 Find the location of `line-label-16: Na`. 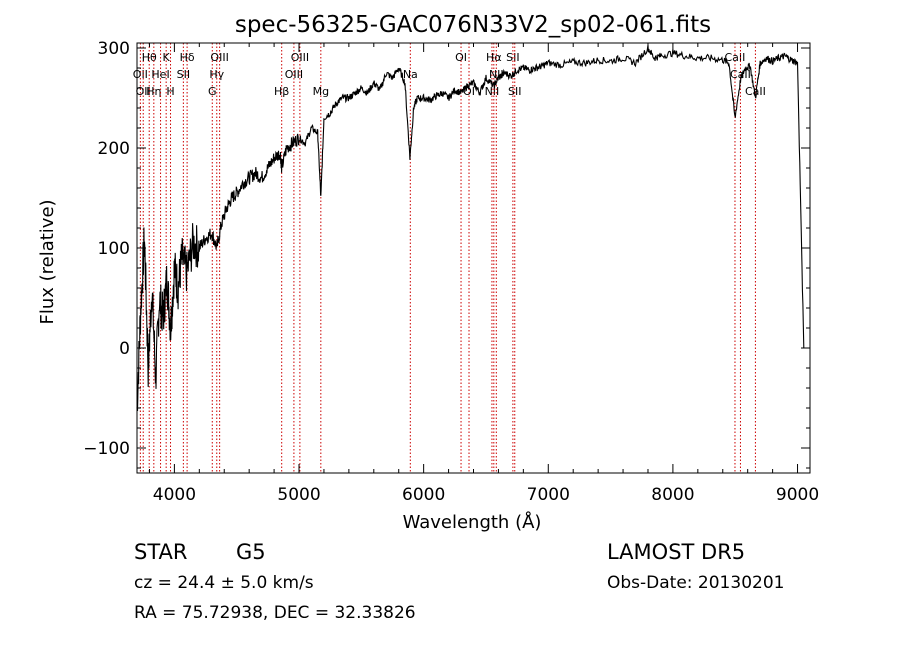

line-label-16: Na is located at coordinates (410, 74).